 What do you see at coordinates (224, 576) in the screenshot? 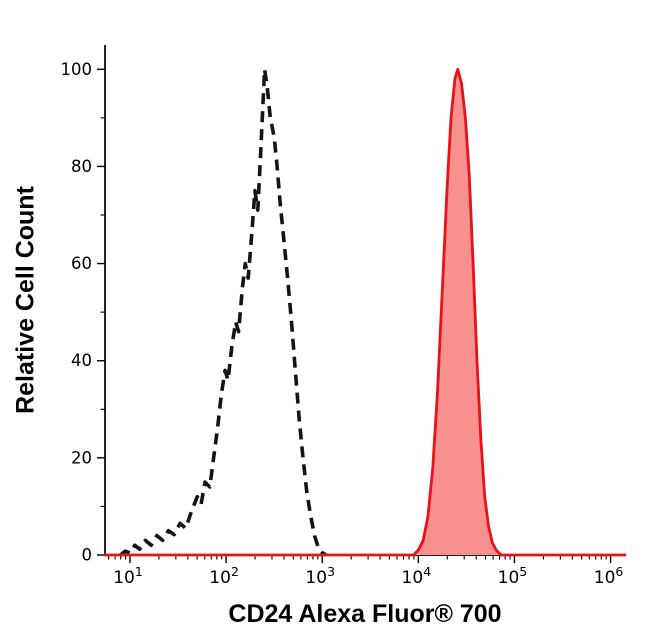
I see `svg-text: 10²` at bounding box center [224, 576].